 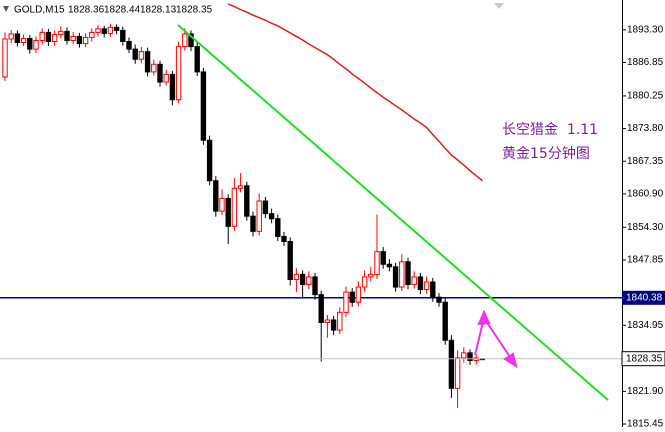 I want to click on y-tick-label: 1847.85, so click(x=645, y=260).